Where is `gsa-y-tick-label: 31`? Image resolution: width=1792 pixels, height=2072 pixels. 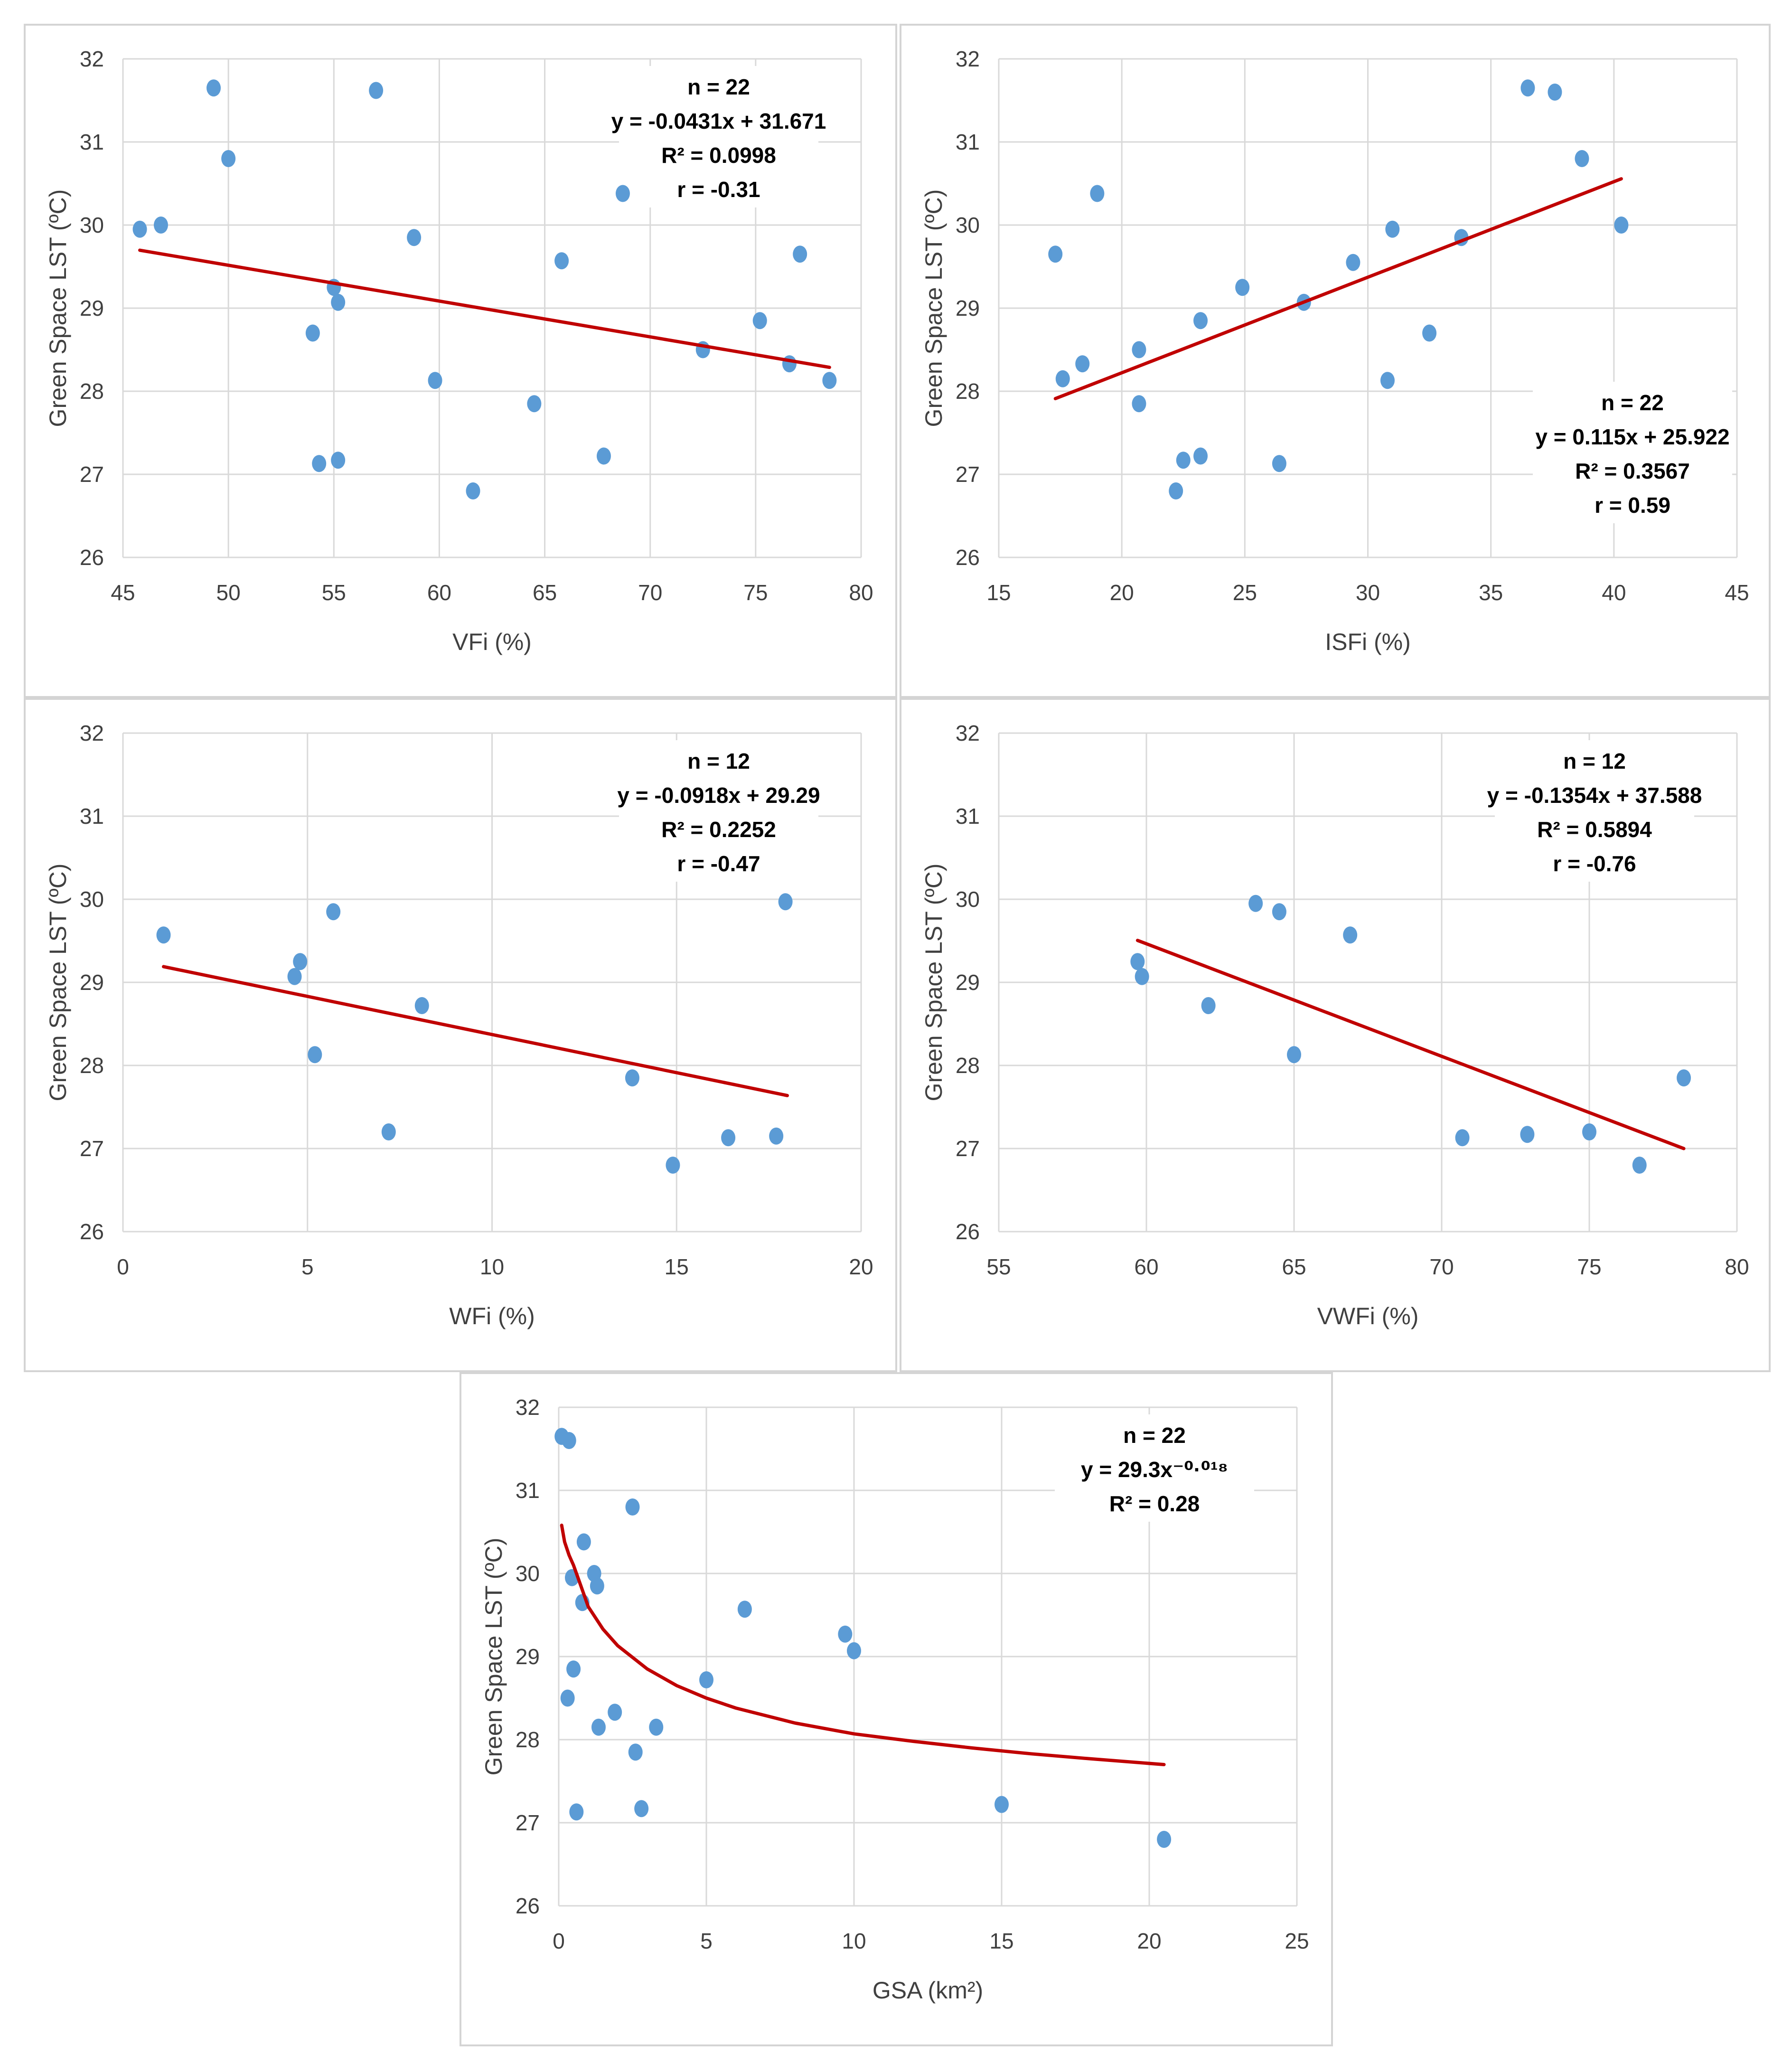 gsa-y-tick-label: 31 is located at coordinates (528, 1490).